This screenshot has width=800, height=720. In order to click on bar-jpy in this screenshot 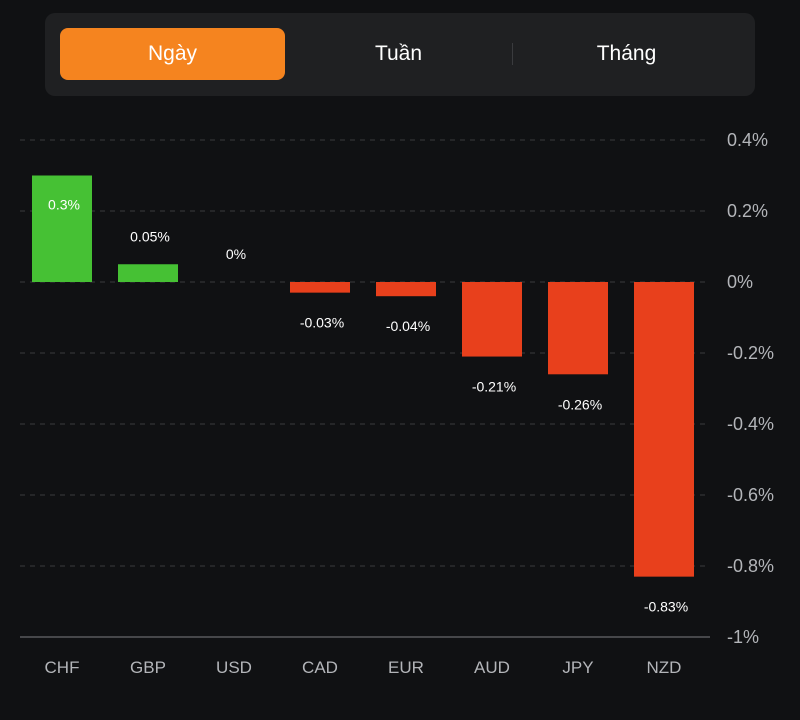, I will do `click(578, 328)`.